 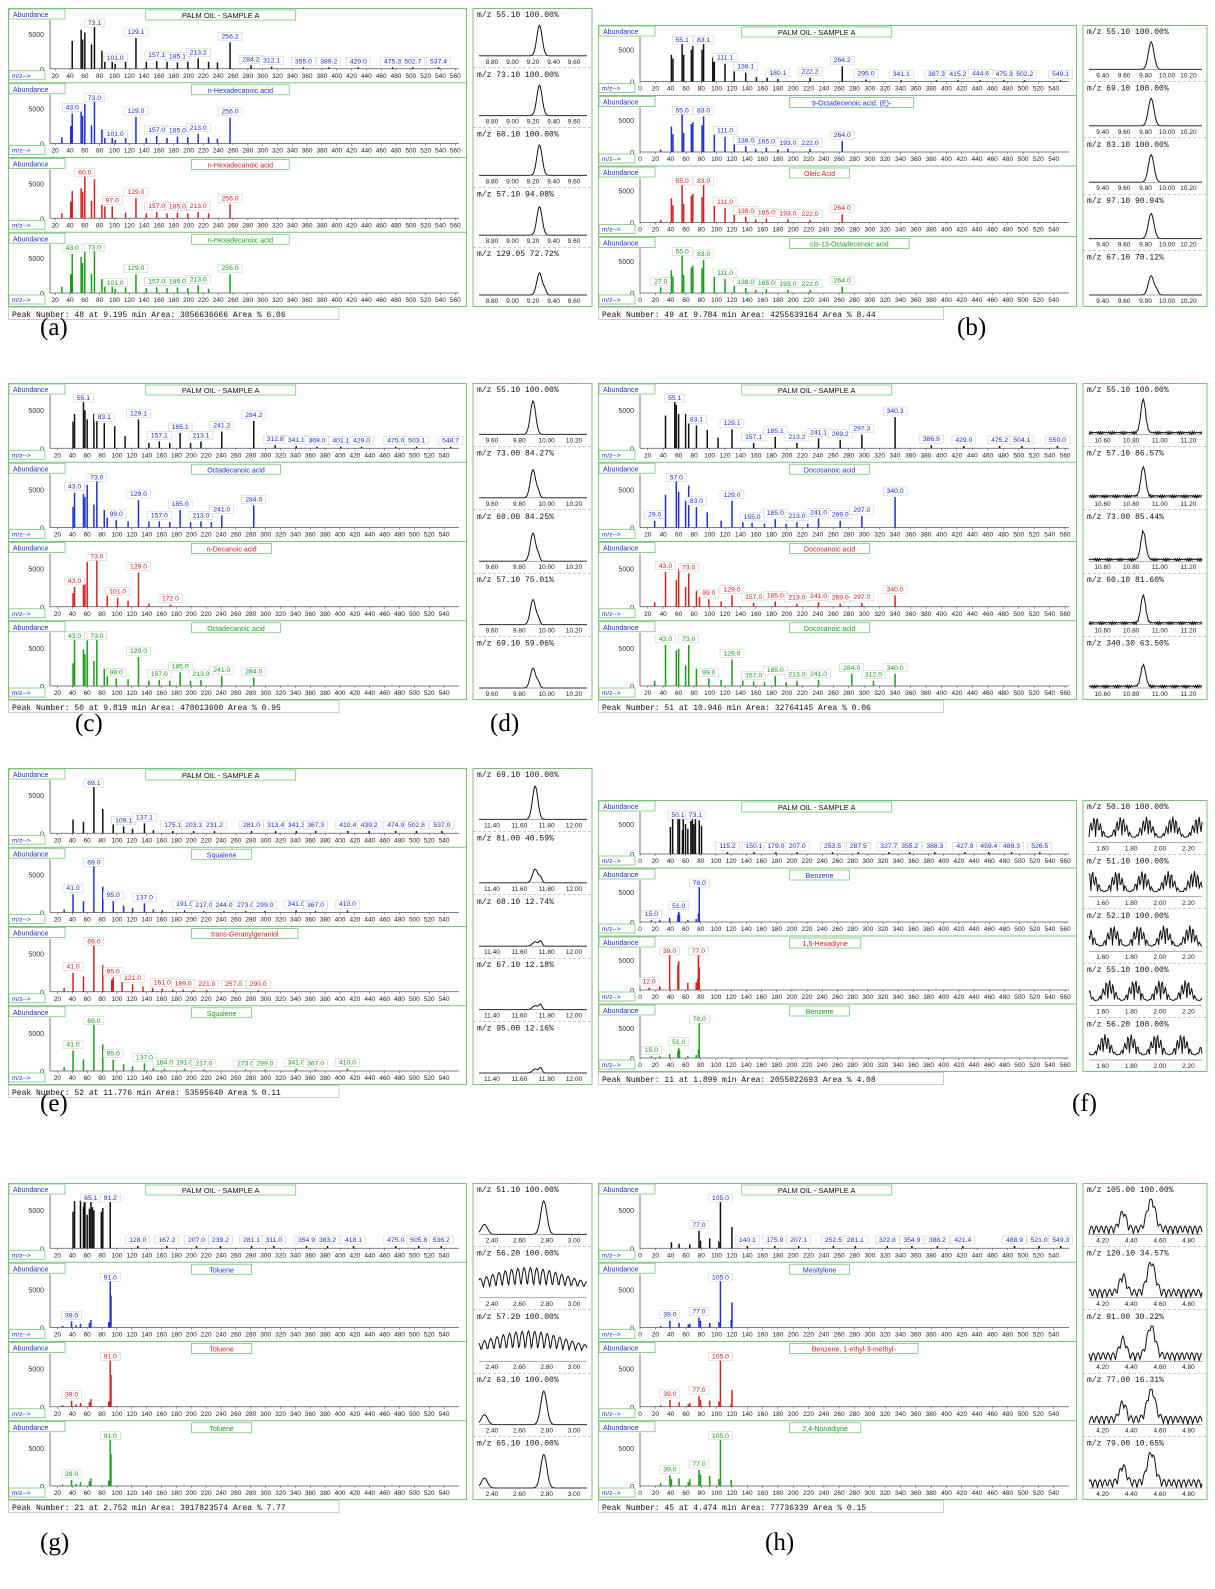 What do you see at coordinates (429, 1335) in the screenshot?
I see `x-tick-label: 520` at bounding box center [429, 1335].